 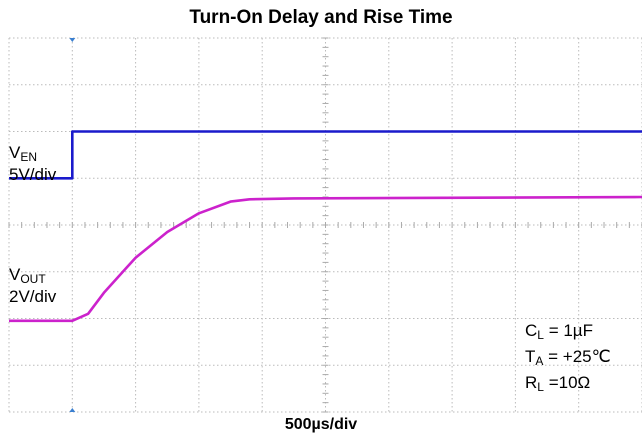 What do you see at coordinates (321, 17) in the screenshot?
I see `chart-title: Turn-On Delay and Rise Time` at bounding box center [321, 17].